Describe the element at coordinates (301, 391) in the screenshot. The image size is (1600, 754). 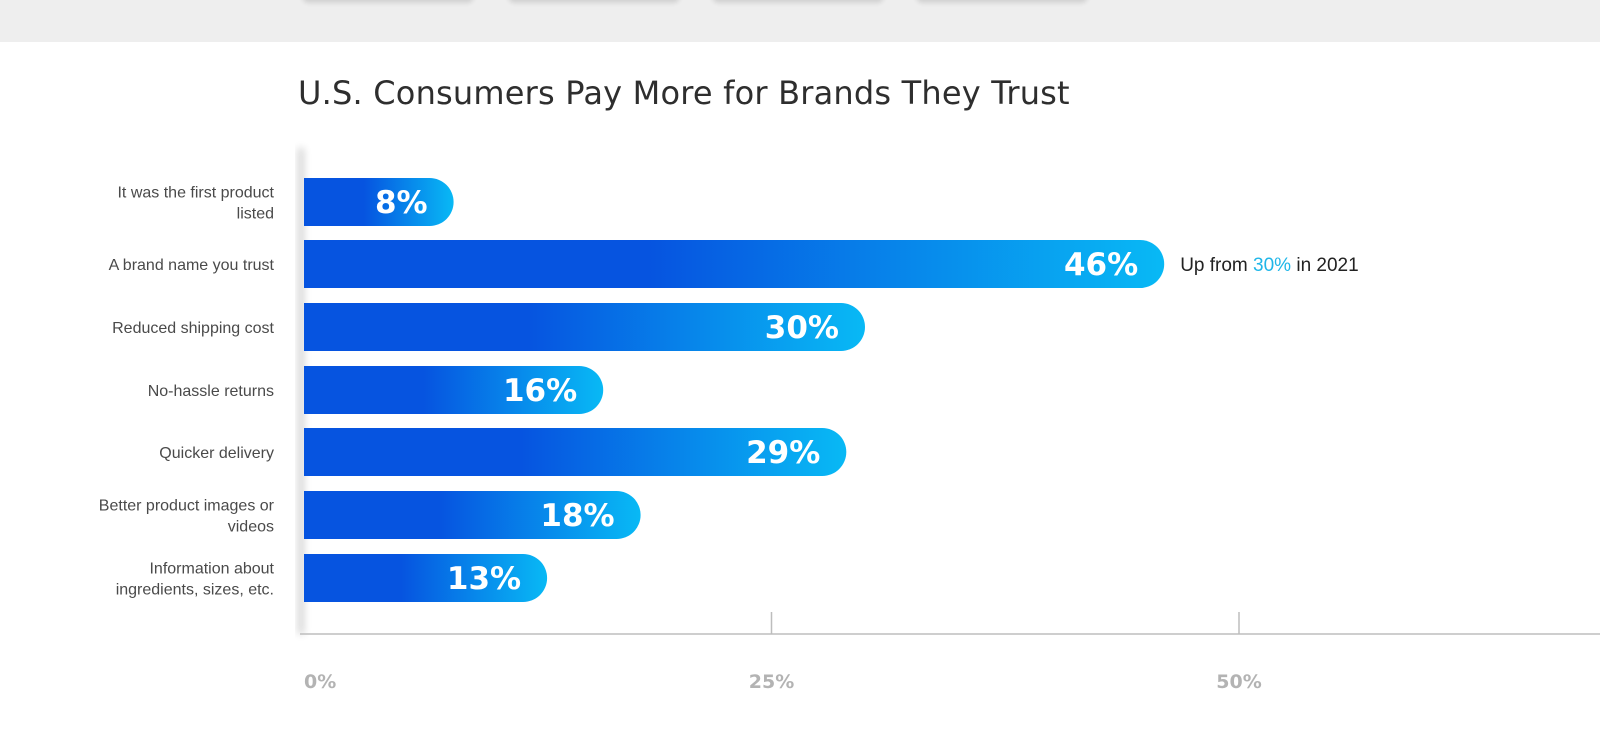
I see `y-axis-shadow` at that location.